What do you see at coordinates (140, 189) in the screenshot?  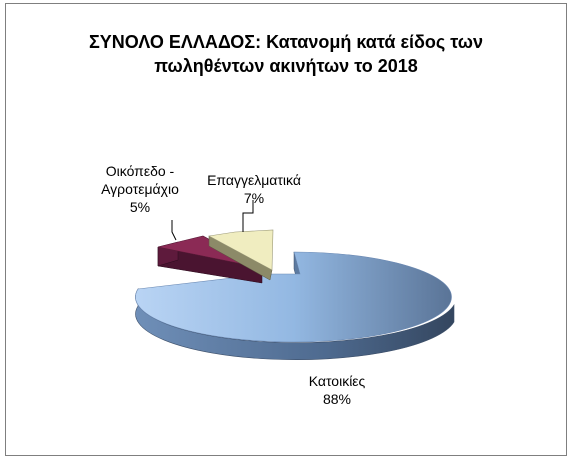 I see `label-oikopedo-line-2: Αγροτεμάχιο` at bounding box center [140, 189].